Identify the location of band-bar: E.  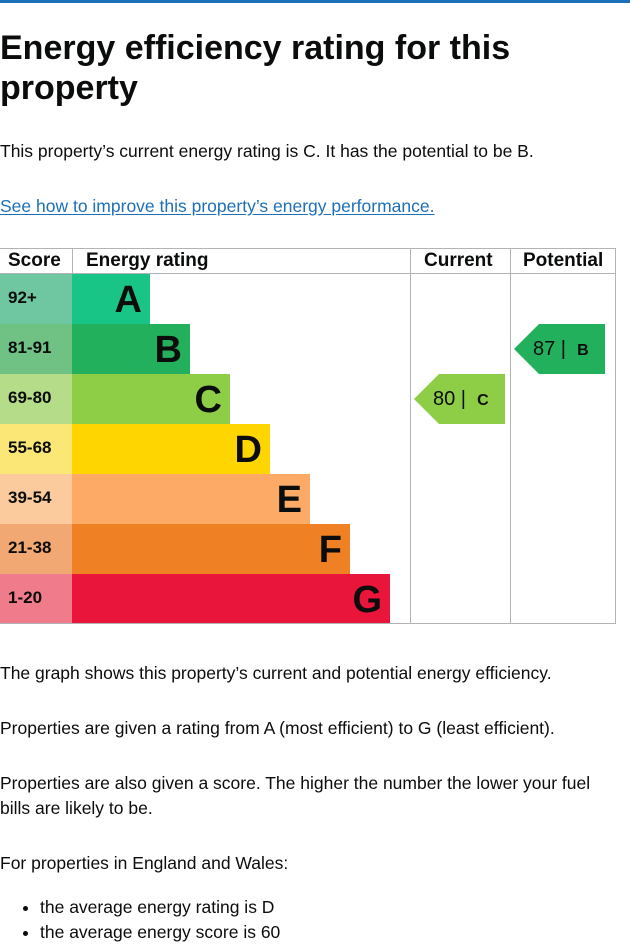
(191, 499).